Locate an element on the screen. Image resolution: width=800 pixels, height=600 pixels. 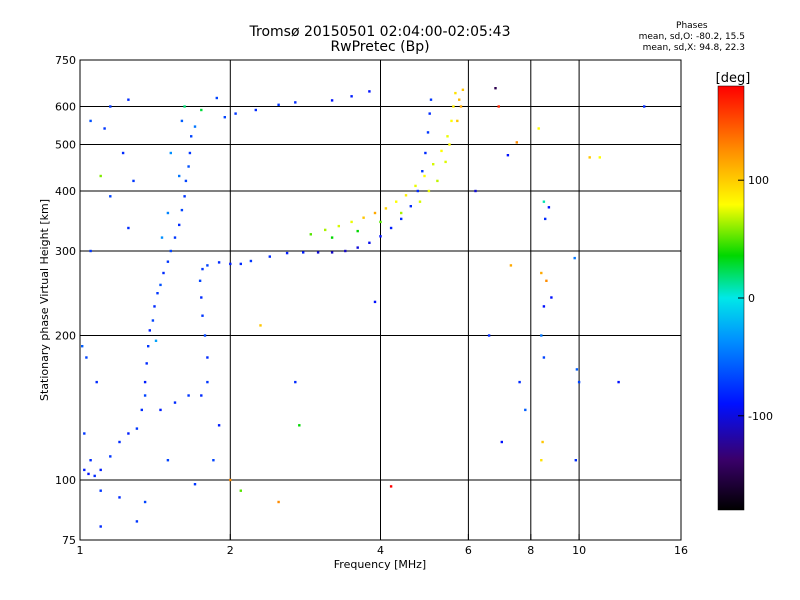
y-tick-label: 600 is located at coordinates (65, 107).